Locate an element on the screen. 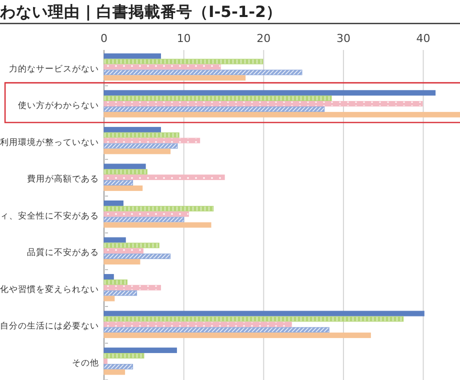  chart-title: わない理由 | 白書掲載番号（Ⅰ-5-1-2） is located at coordinates (141, 12).